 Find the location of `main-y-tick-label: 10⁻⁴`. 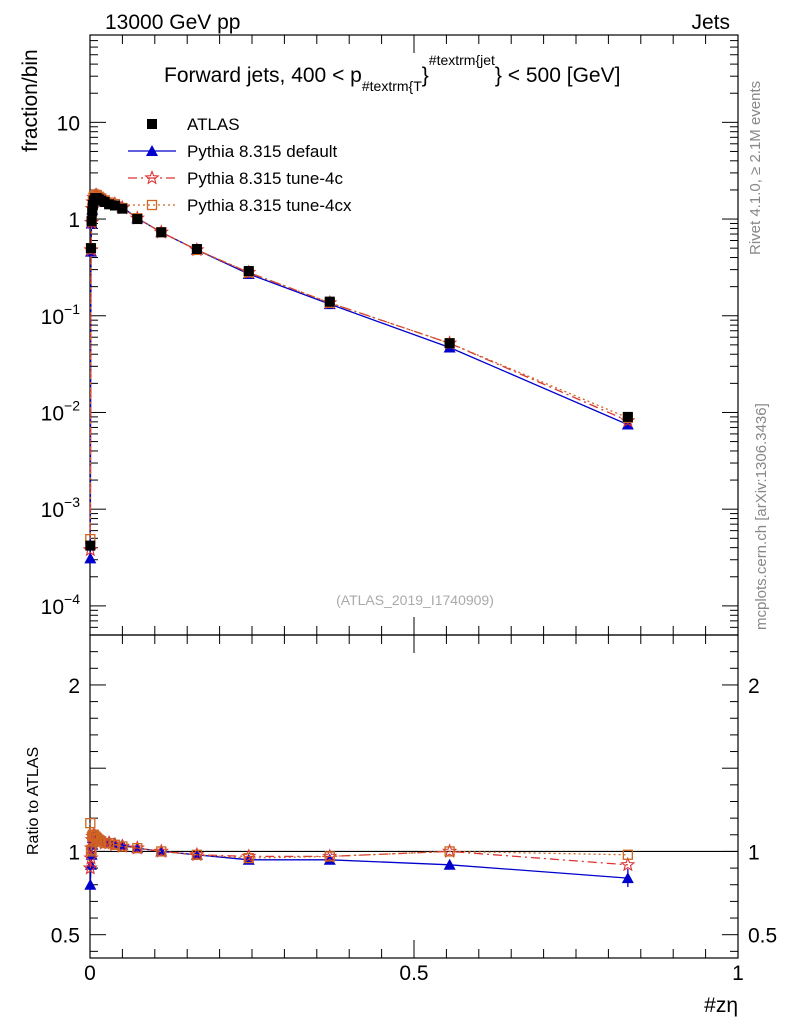

main-y-tick-label: 10⁻⁴ is located at coordinates (61, 605).